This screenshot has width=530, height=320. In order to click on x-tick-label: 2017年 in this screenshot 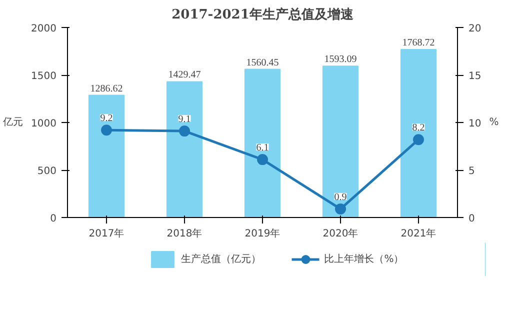, I will do `click(106, 234)`.